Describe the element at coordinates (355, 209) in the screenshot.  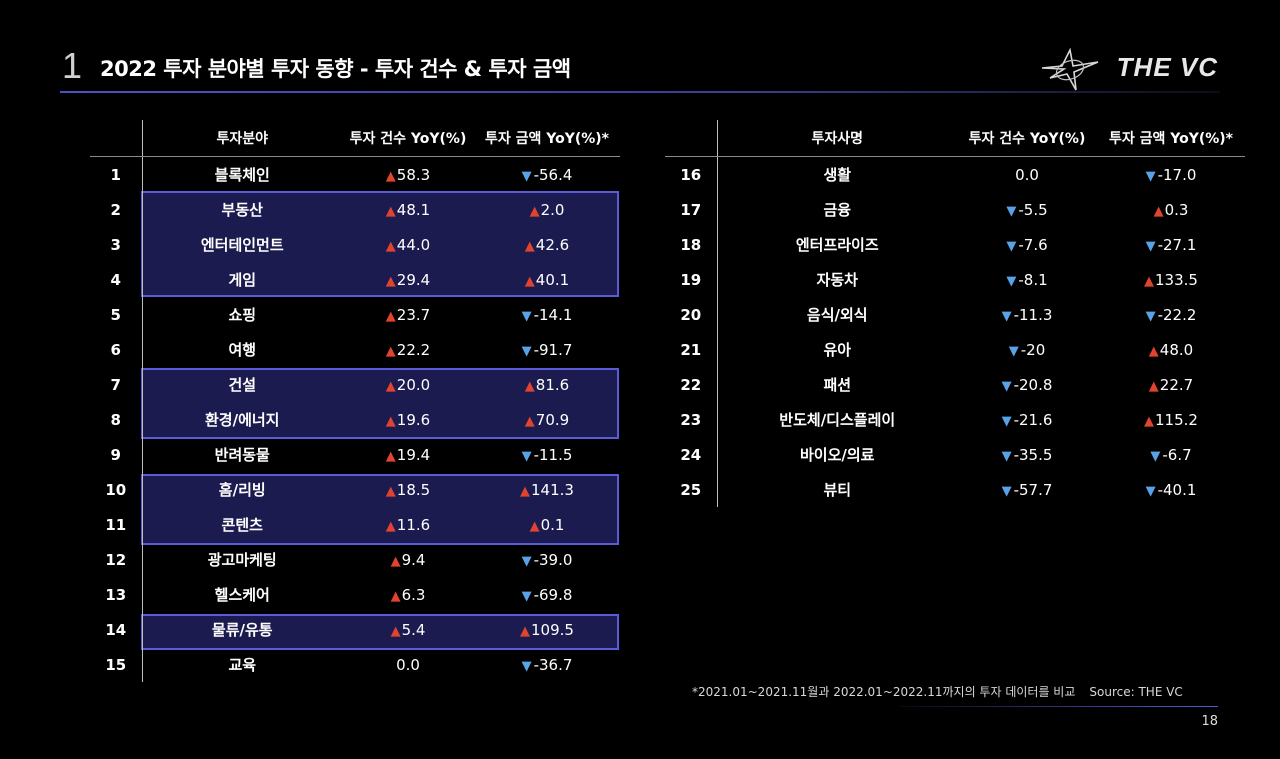
I see `table-row: 2 부동산 48.1 2.0` at that location.